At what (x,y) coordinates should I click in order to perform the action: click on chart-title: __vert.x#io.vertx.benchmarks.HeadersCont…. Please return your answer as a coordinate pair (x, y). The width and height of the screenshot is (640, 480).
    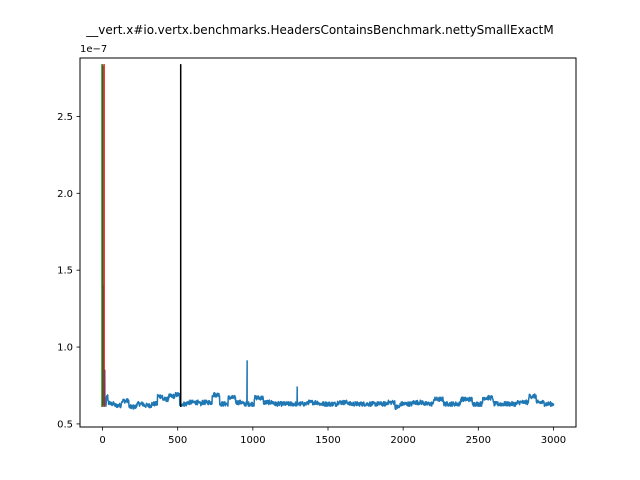
    Looking at the image, I should click on (319, 30).